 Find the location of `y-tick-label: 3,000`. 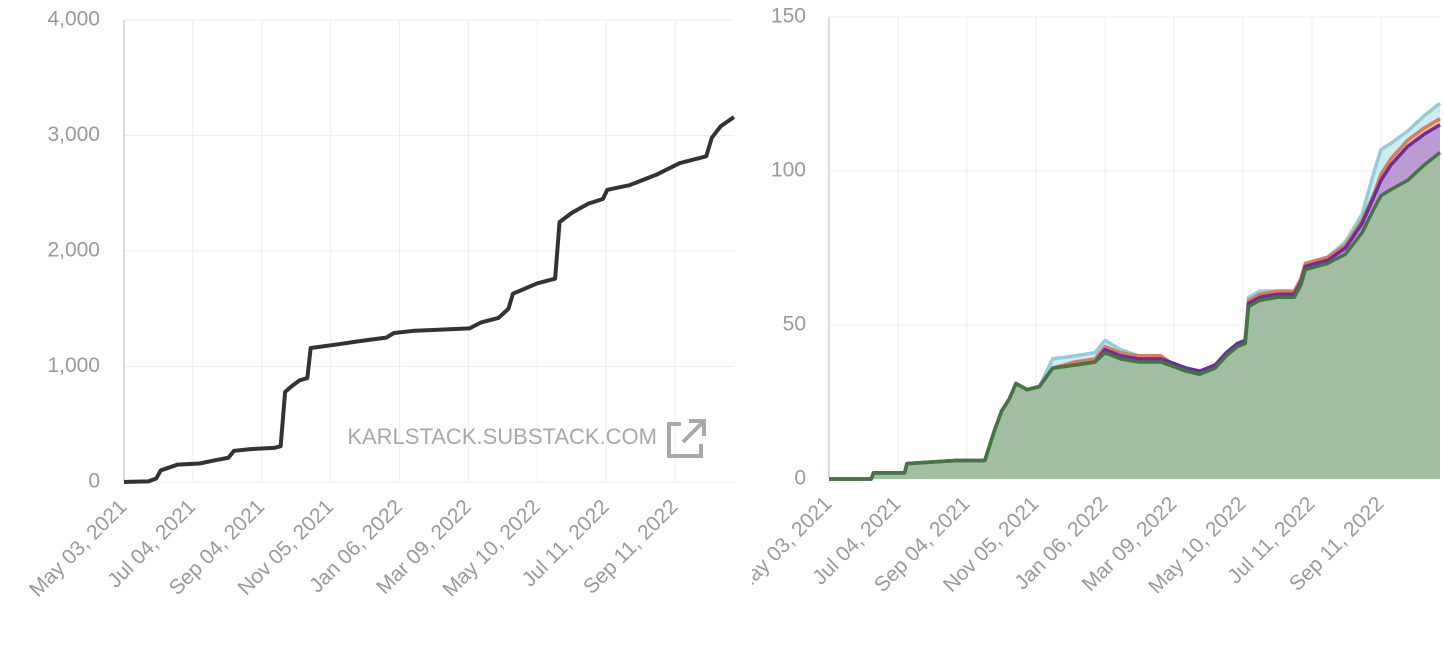

y-tick-label: 3,000 is located at coordinates (73, 134).